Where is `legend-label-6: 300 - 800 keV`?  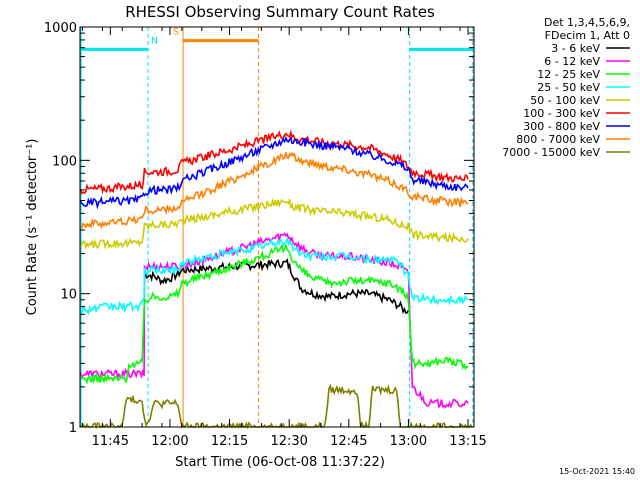 legend-label-6: 300 - 800 keV is located at coordinates (561, 126).